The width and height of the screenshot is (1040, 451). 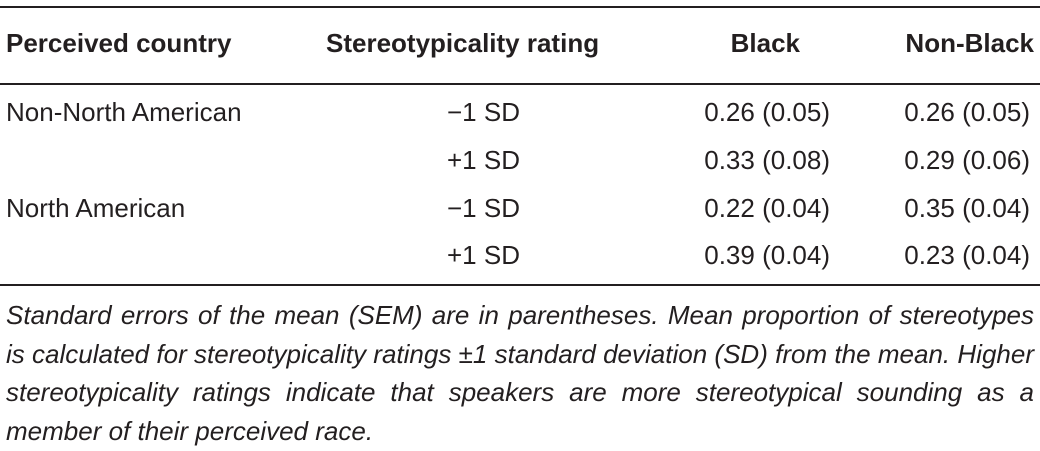 I want to click on table-cell-country: North American, so click(x=96, y=208).